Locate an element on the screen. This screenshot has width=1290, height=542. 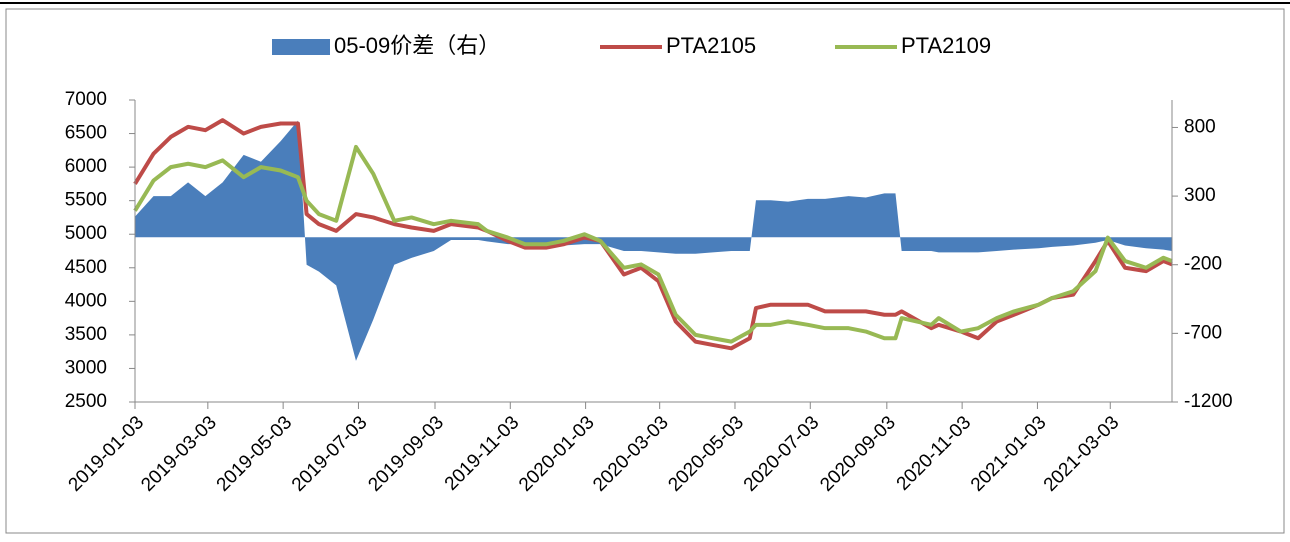
legend-label: PTA2105 is located at coordinates (711, 45).